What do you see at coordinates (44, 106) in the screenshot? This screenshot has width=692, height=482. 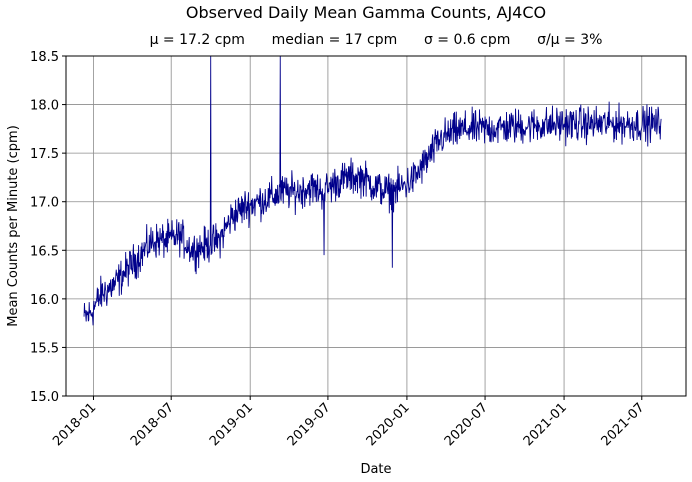 I see `y-tick-label: 18.0` at bounding box center [44, 106].